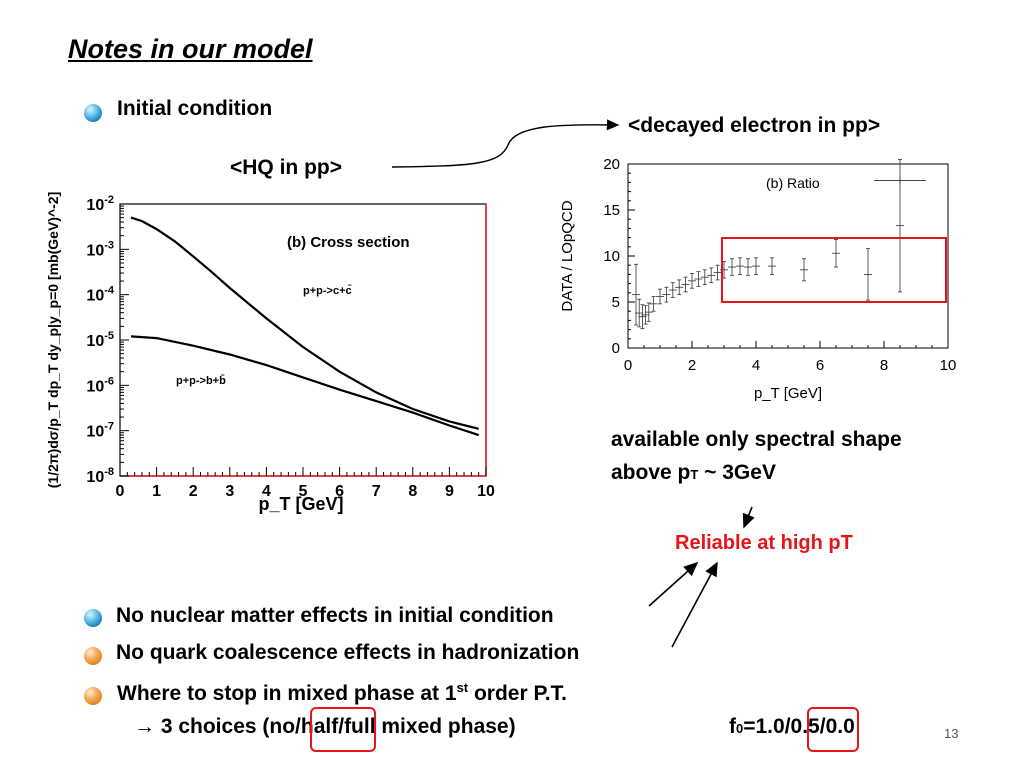  What do you see at coordinates (740, 728) in the screenshot?
I see `f0-sub: 0` at bounding box center [740, 728].